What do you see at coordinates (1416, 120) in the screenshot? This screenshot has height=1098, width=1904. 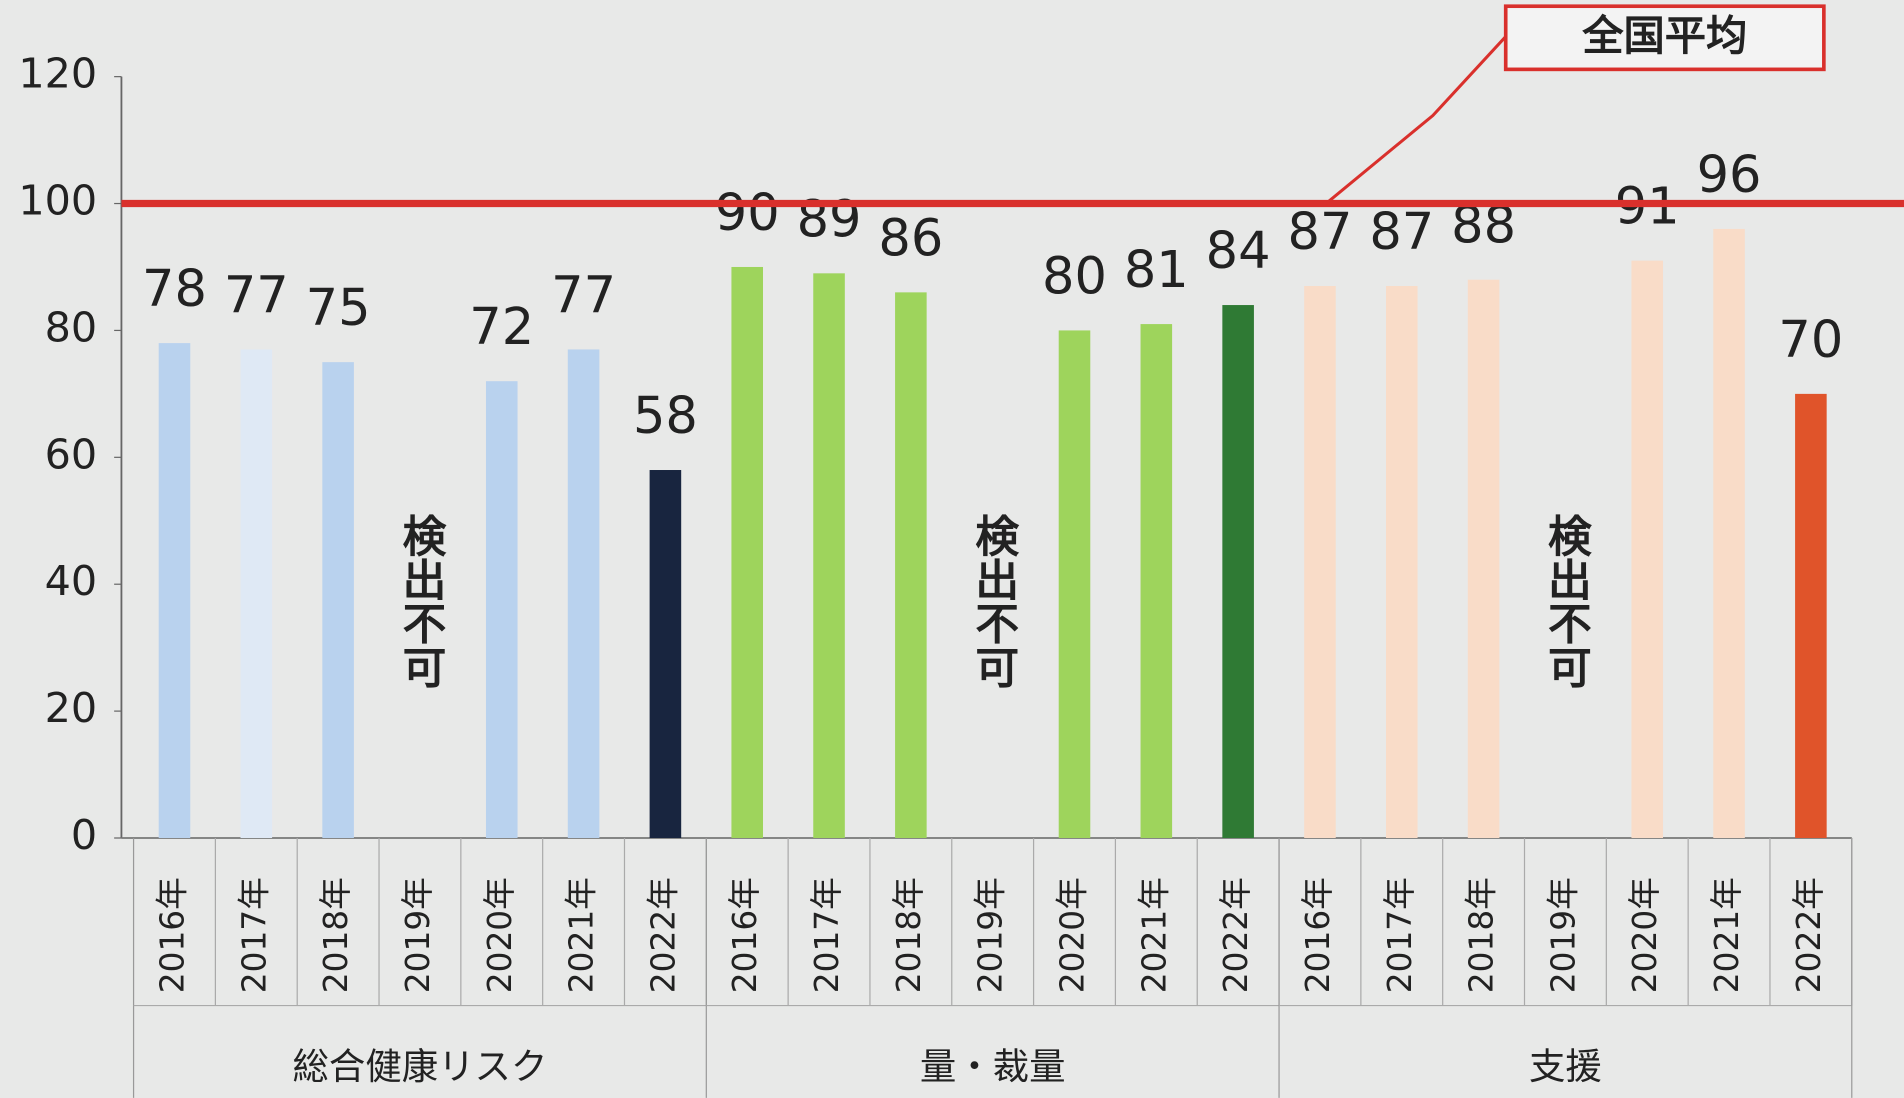 I see `callout-leader` at bounding box center [1416, 120].